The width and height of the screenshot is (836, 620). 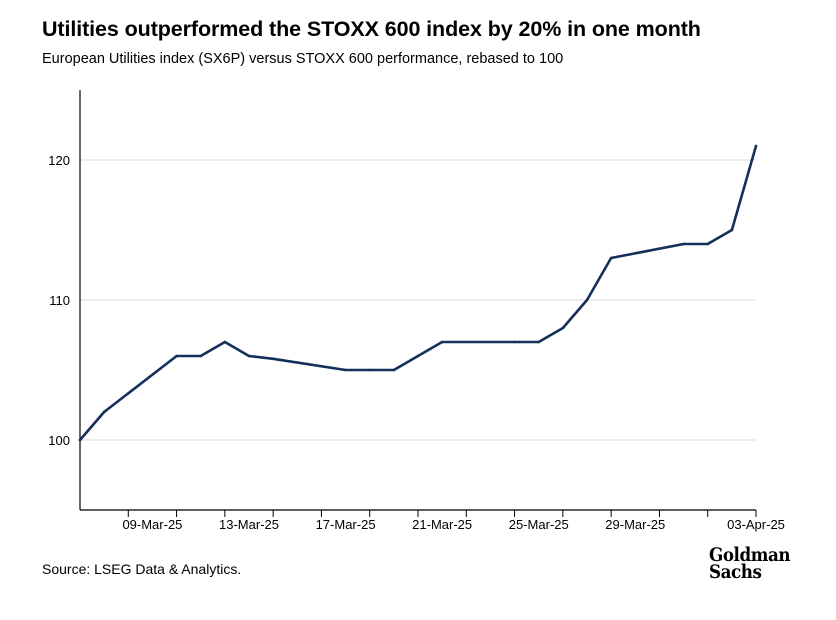 I want to click on x-tick-label: 25-Mar-25, so click(x=539, y=524).